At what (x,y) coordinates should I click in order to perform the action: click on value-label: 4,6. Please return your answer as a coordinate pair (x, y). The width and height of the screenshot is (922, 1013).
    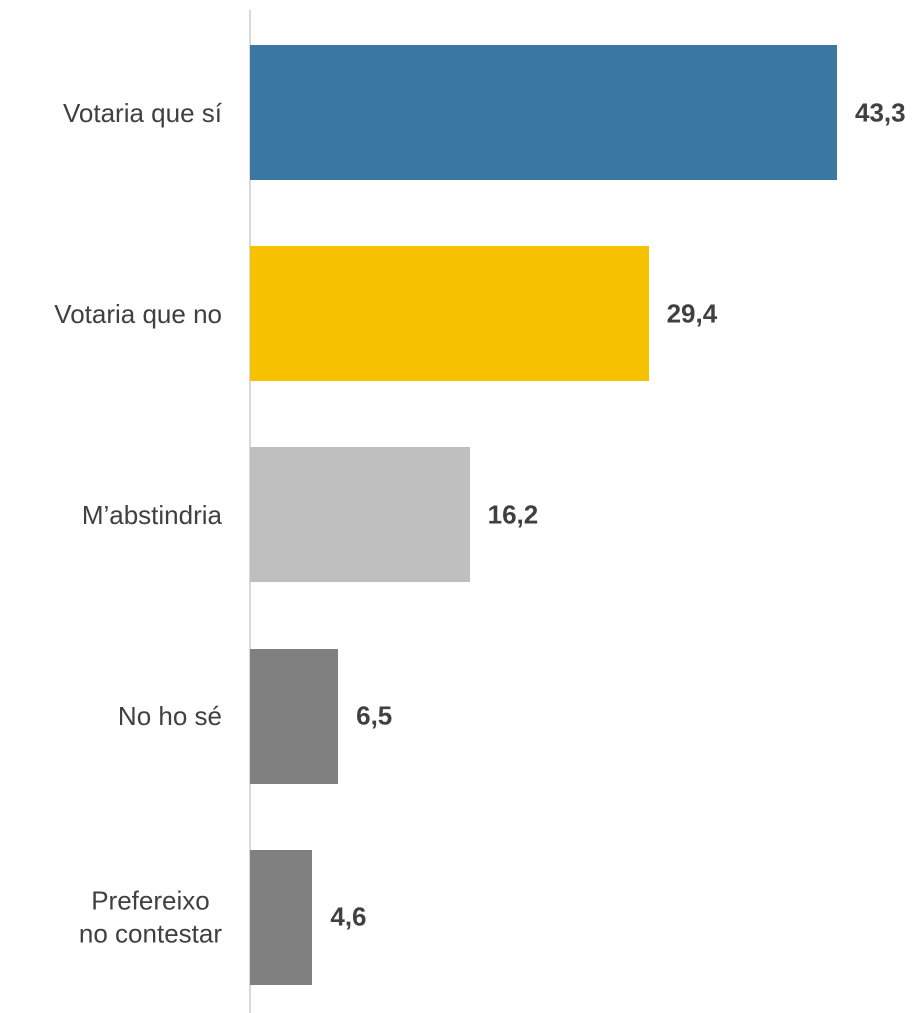
    Looking at the image, I should click on (348, 916).